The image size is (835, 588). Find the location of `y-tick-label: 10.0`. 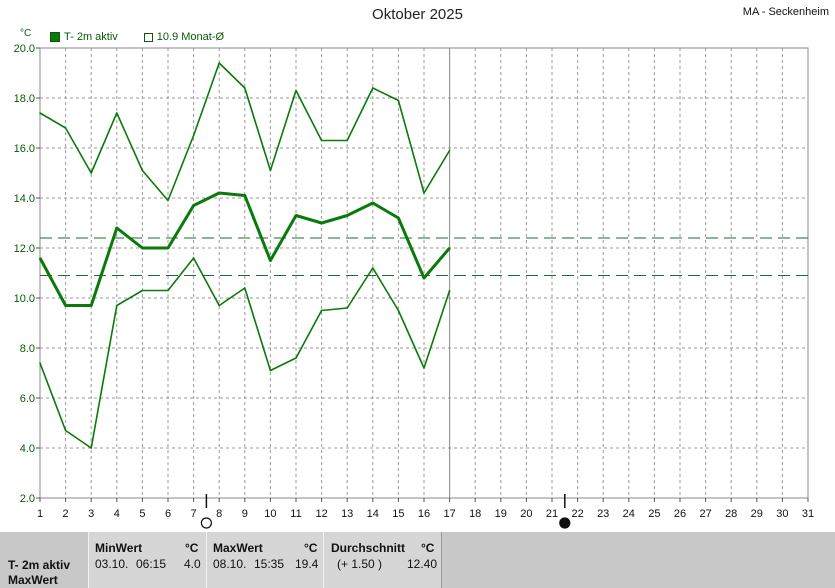

y-tick-label: 10.0 is located at coordinates (24, 299).